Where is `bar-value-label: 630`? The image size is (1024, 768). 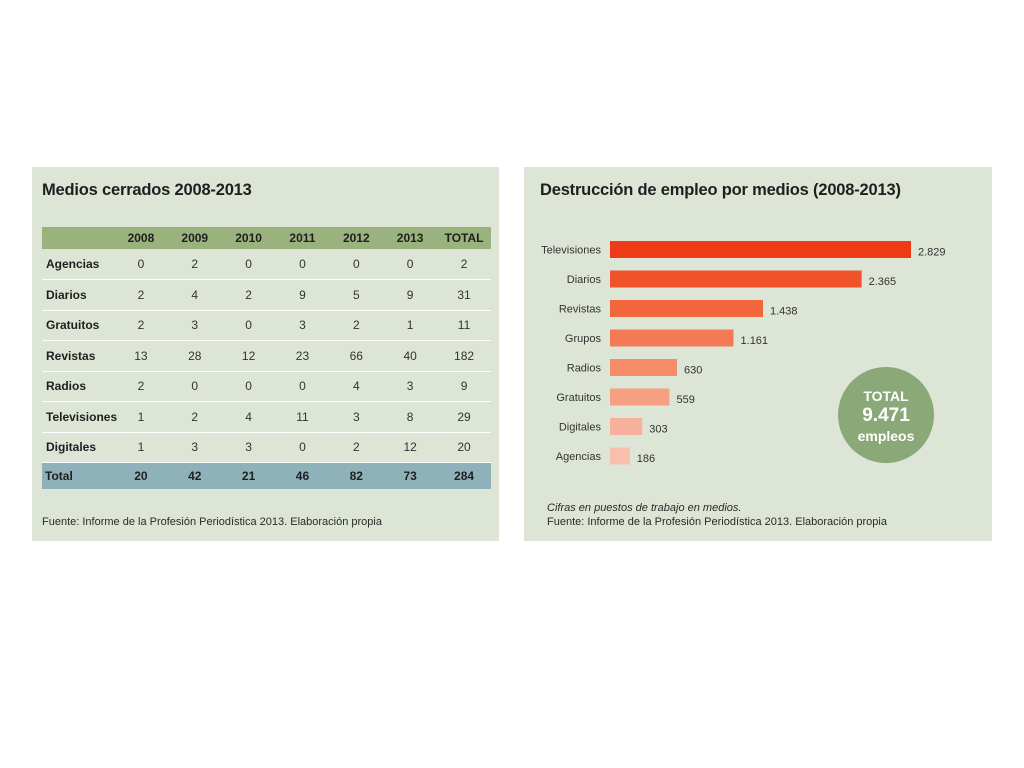 bar-value-label: 630 is located at coordinates (693, 371).